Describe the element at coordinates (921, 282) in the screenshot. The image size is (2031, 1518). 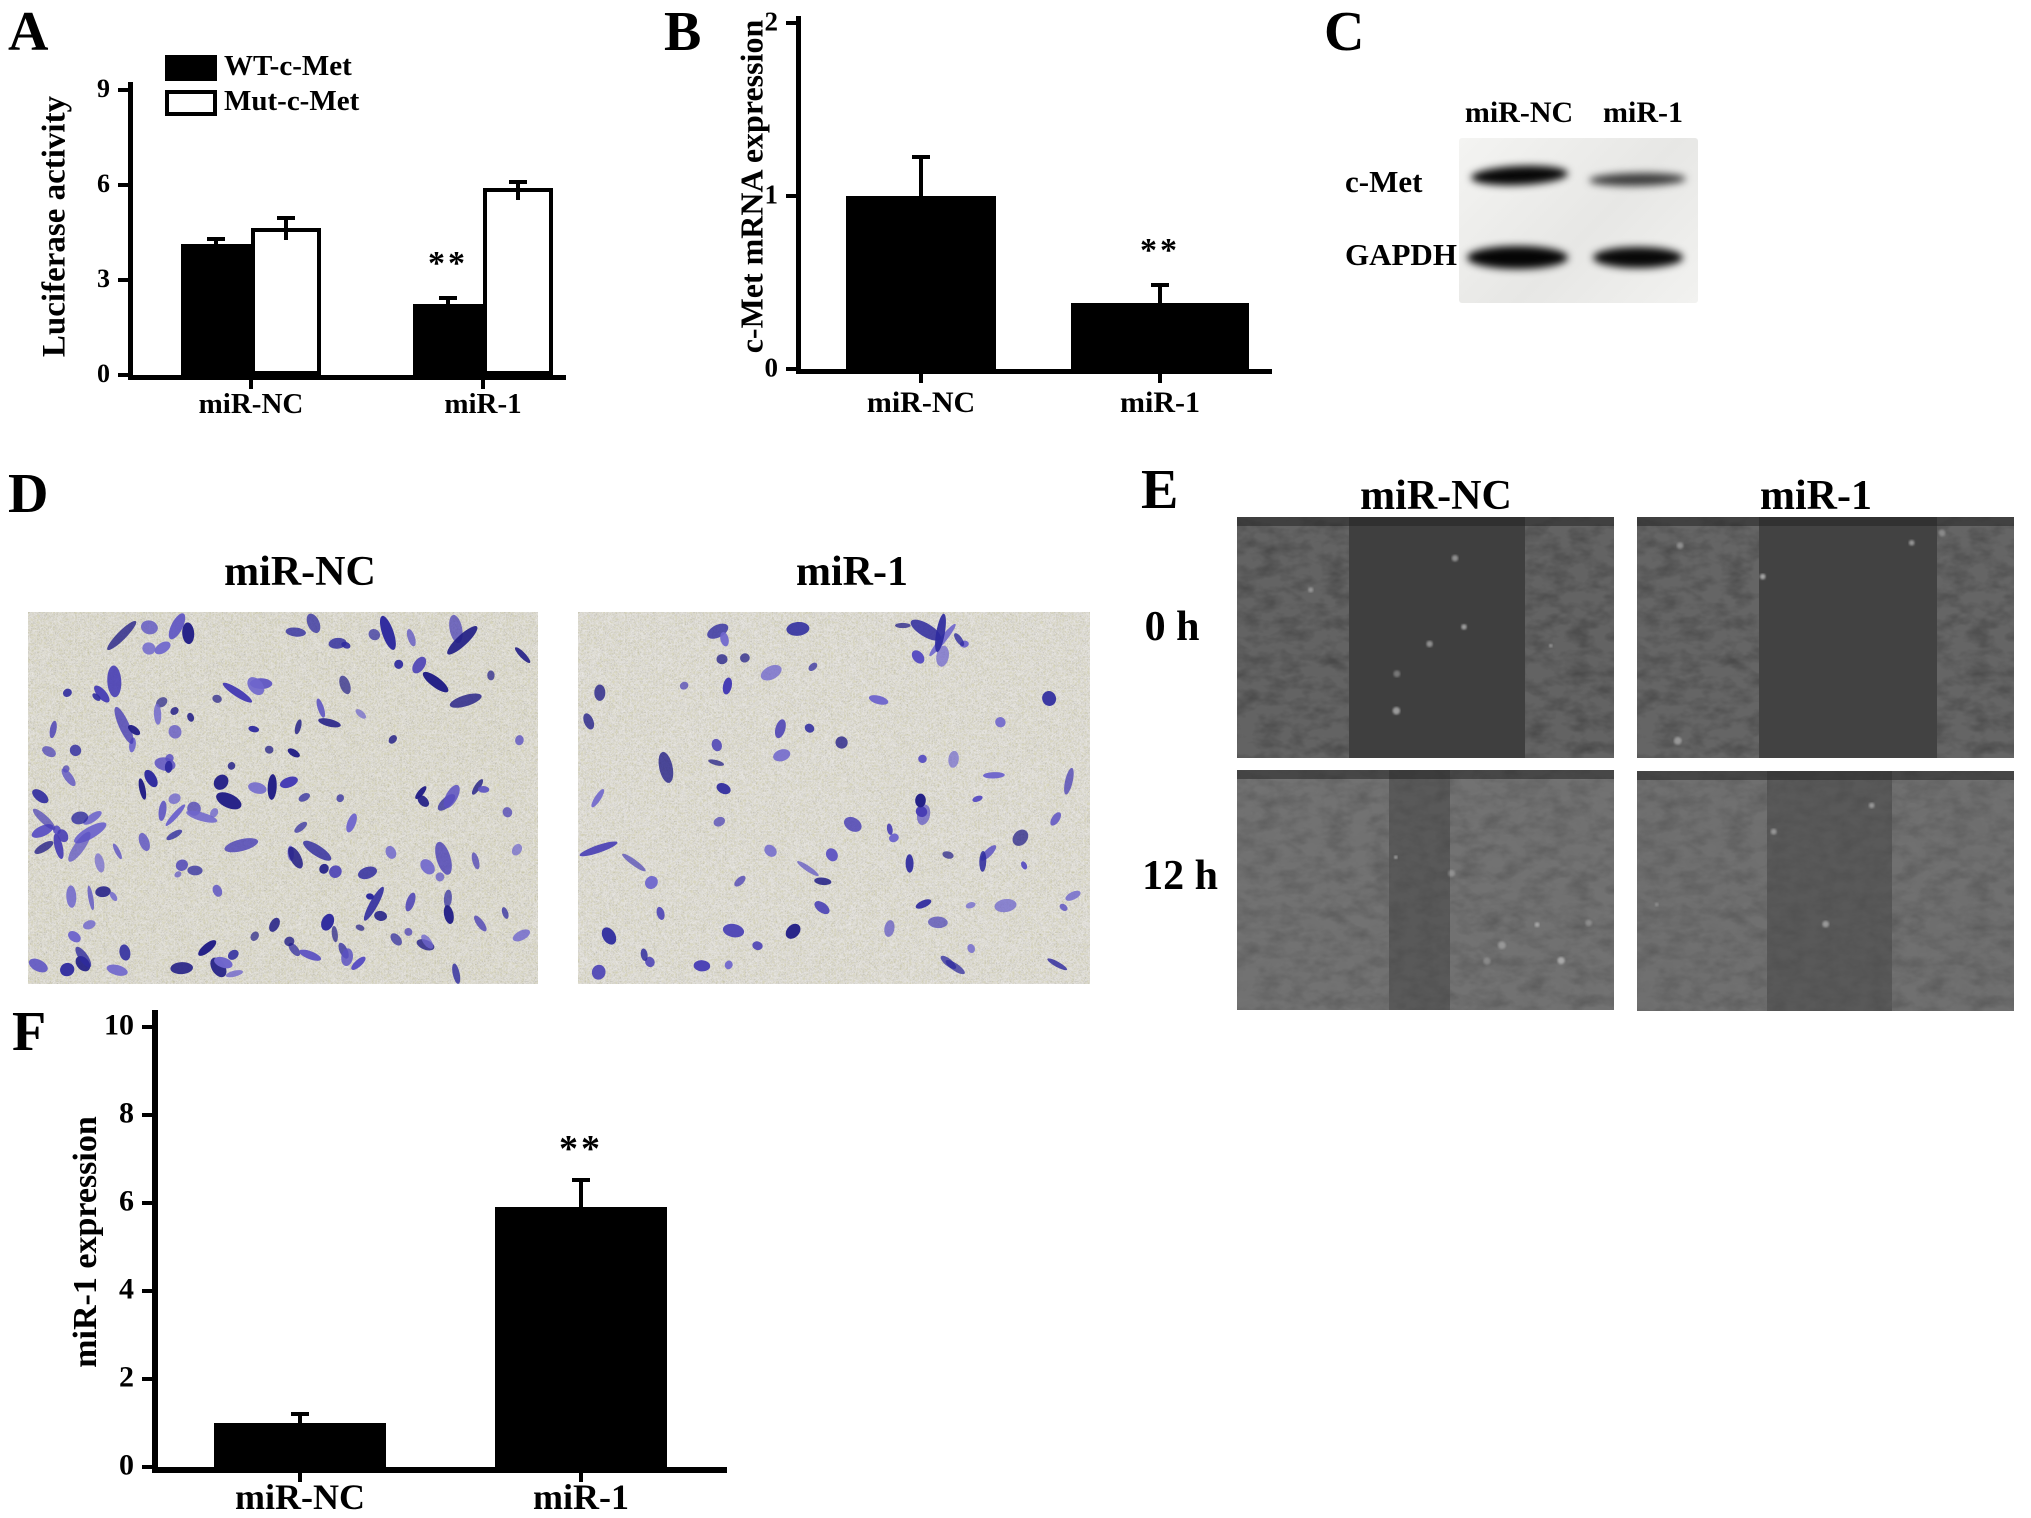
I see `bar-B-c-Met mRNA-miR-NC` at that location.